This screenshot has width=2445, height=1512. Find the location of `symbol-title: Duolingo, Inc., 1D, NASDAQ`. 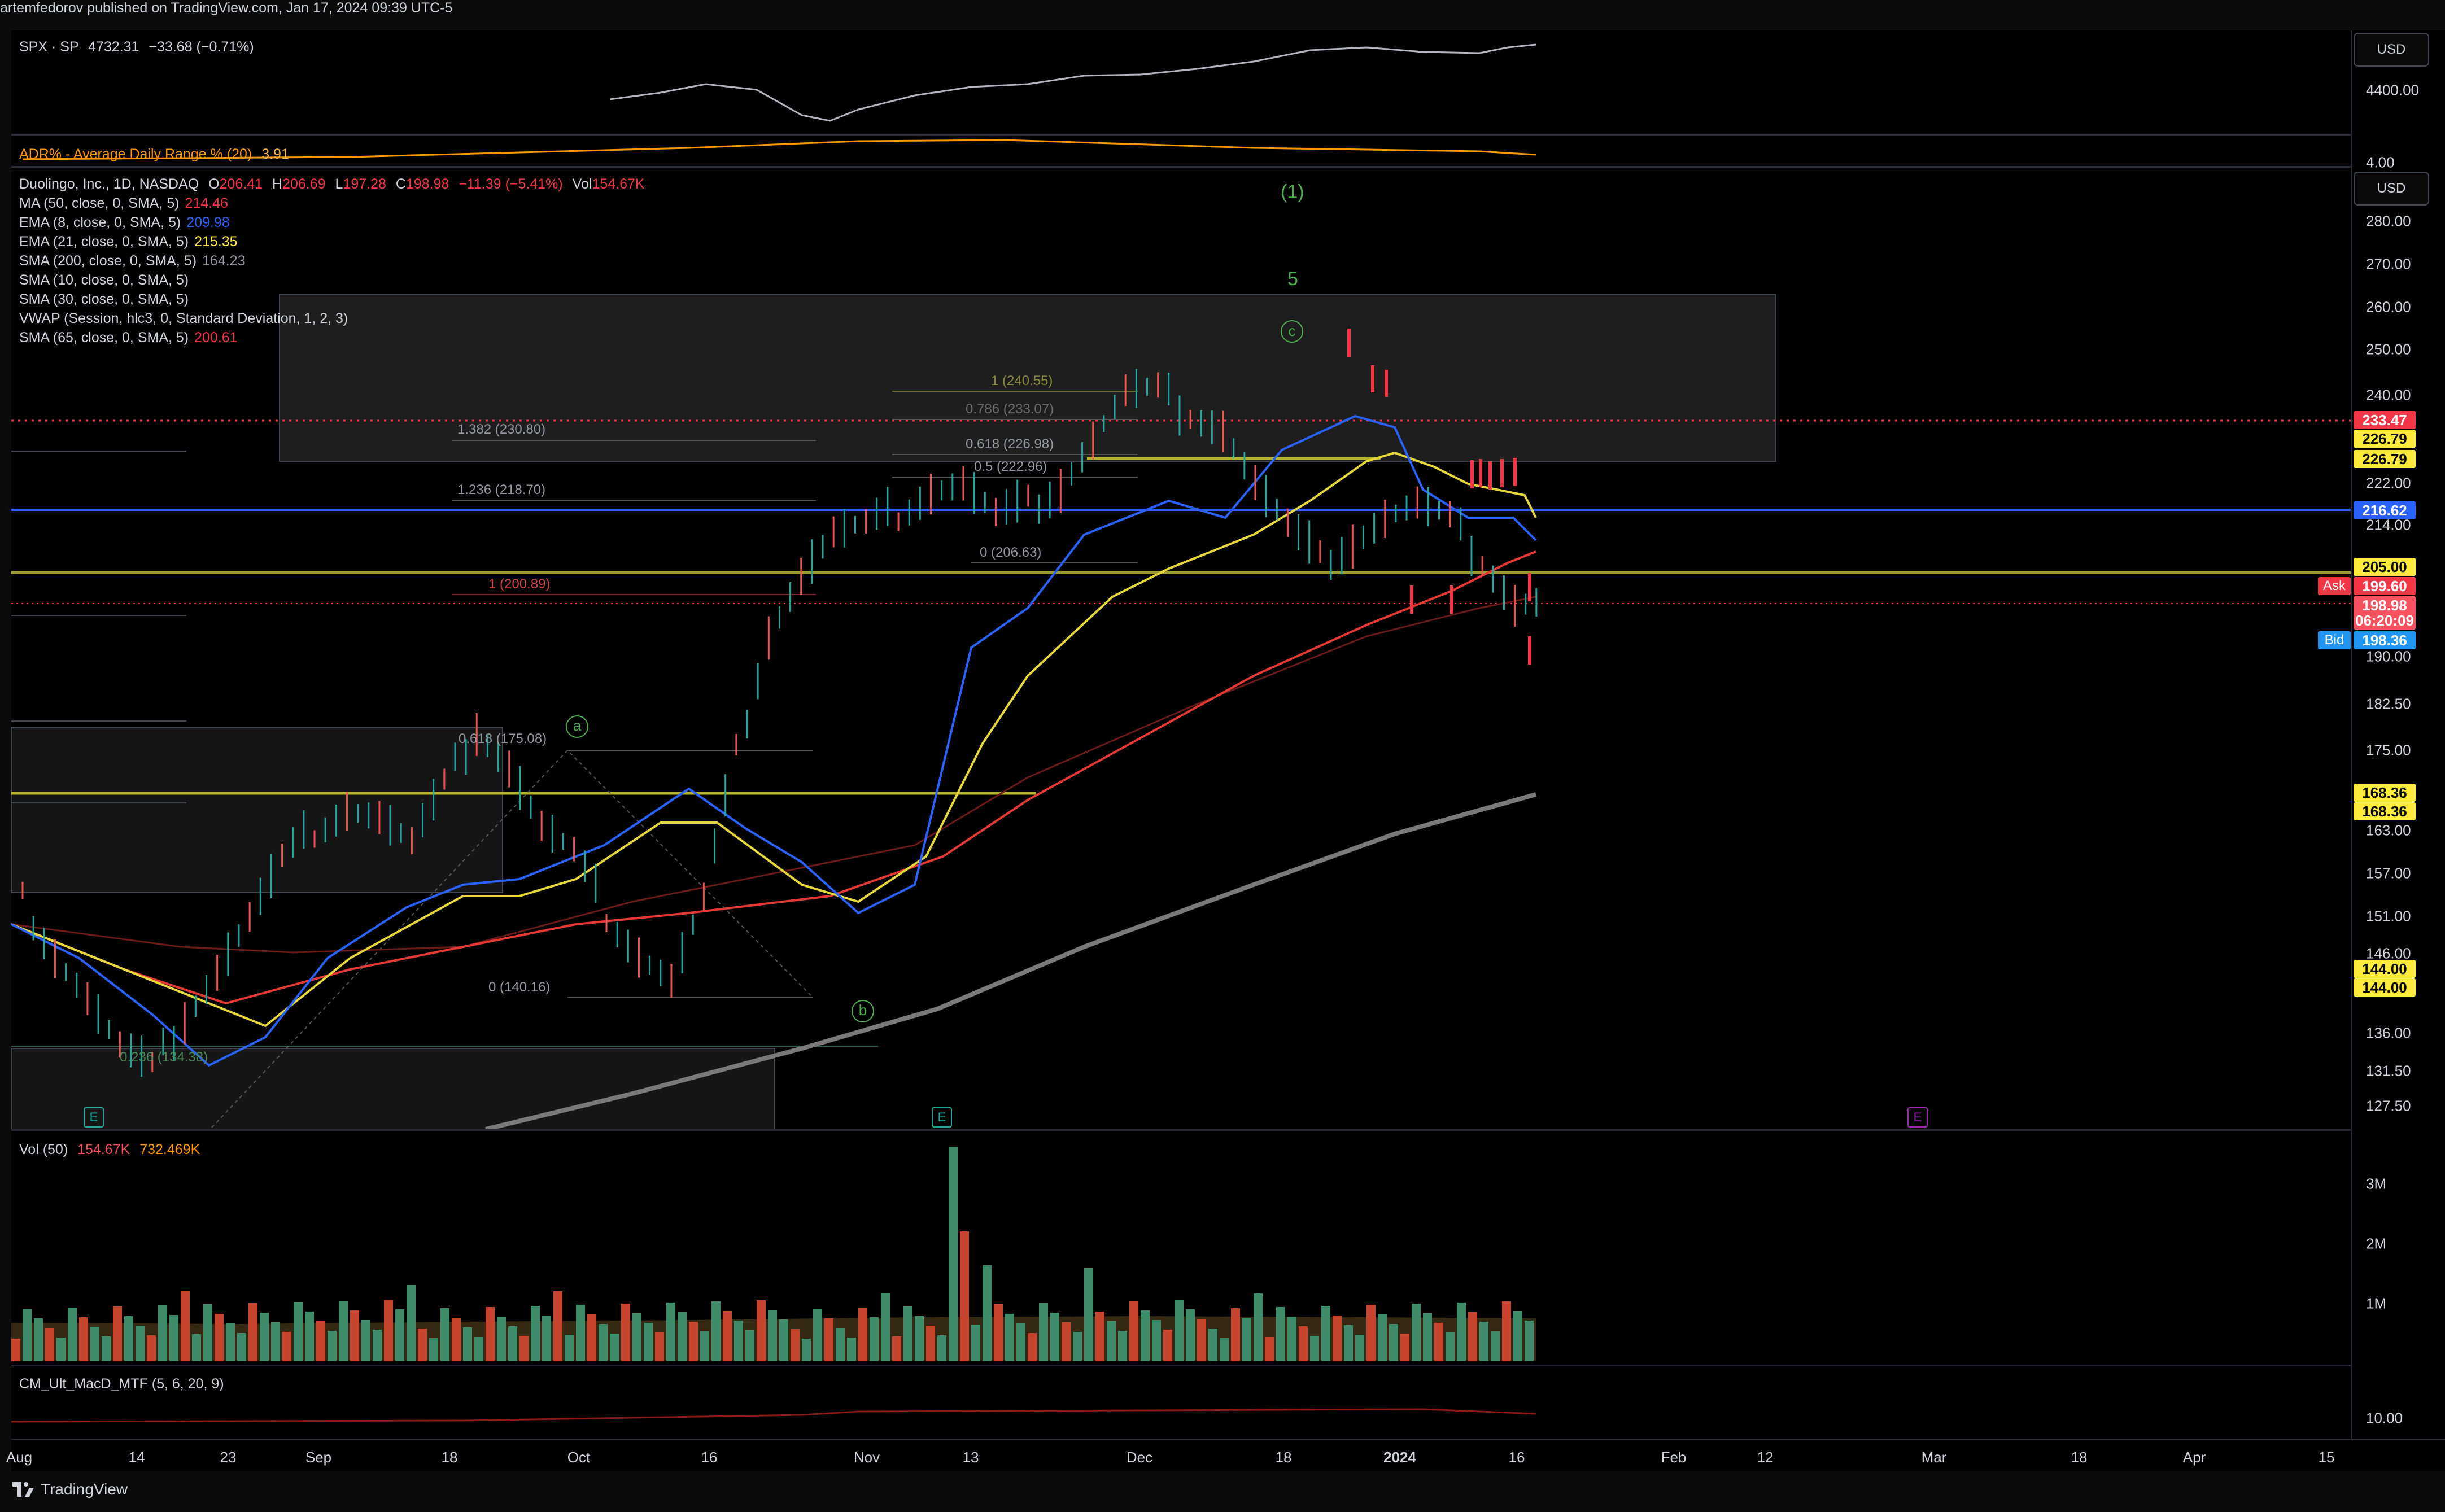

symbol-title: Duolingo, Inc., 1D, NASDAQ is located at coordinates (109, 184).